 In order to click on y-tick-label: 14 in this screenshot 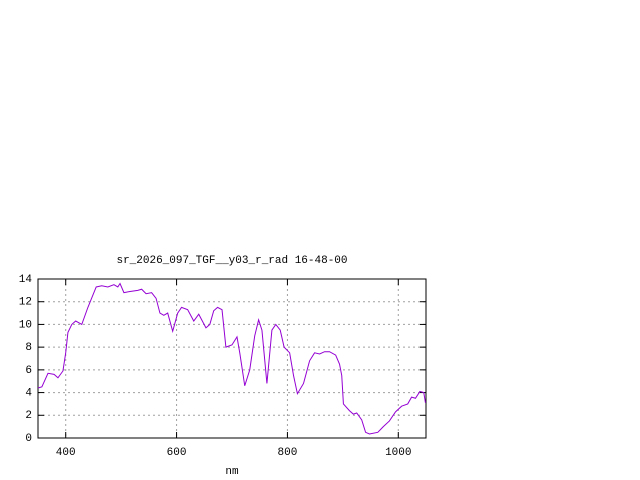, I will do `click(26, 280)`.